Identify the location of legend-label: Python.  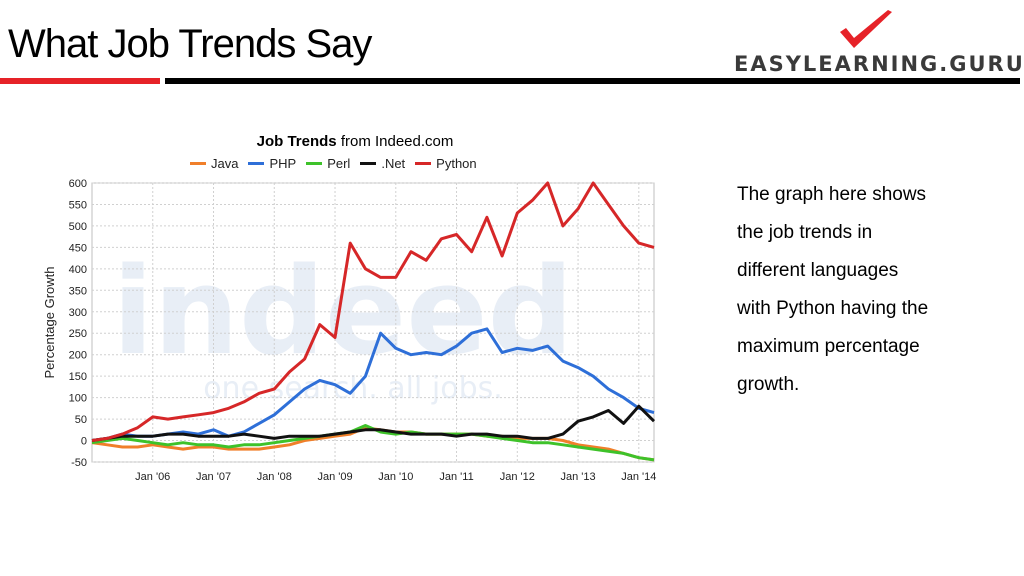
(456, 163).